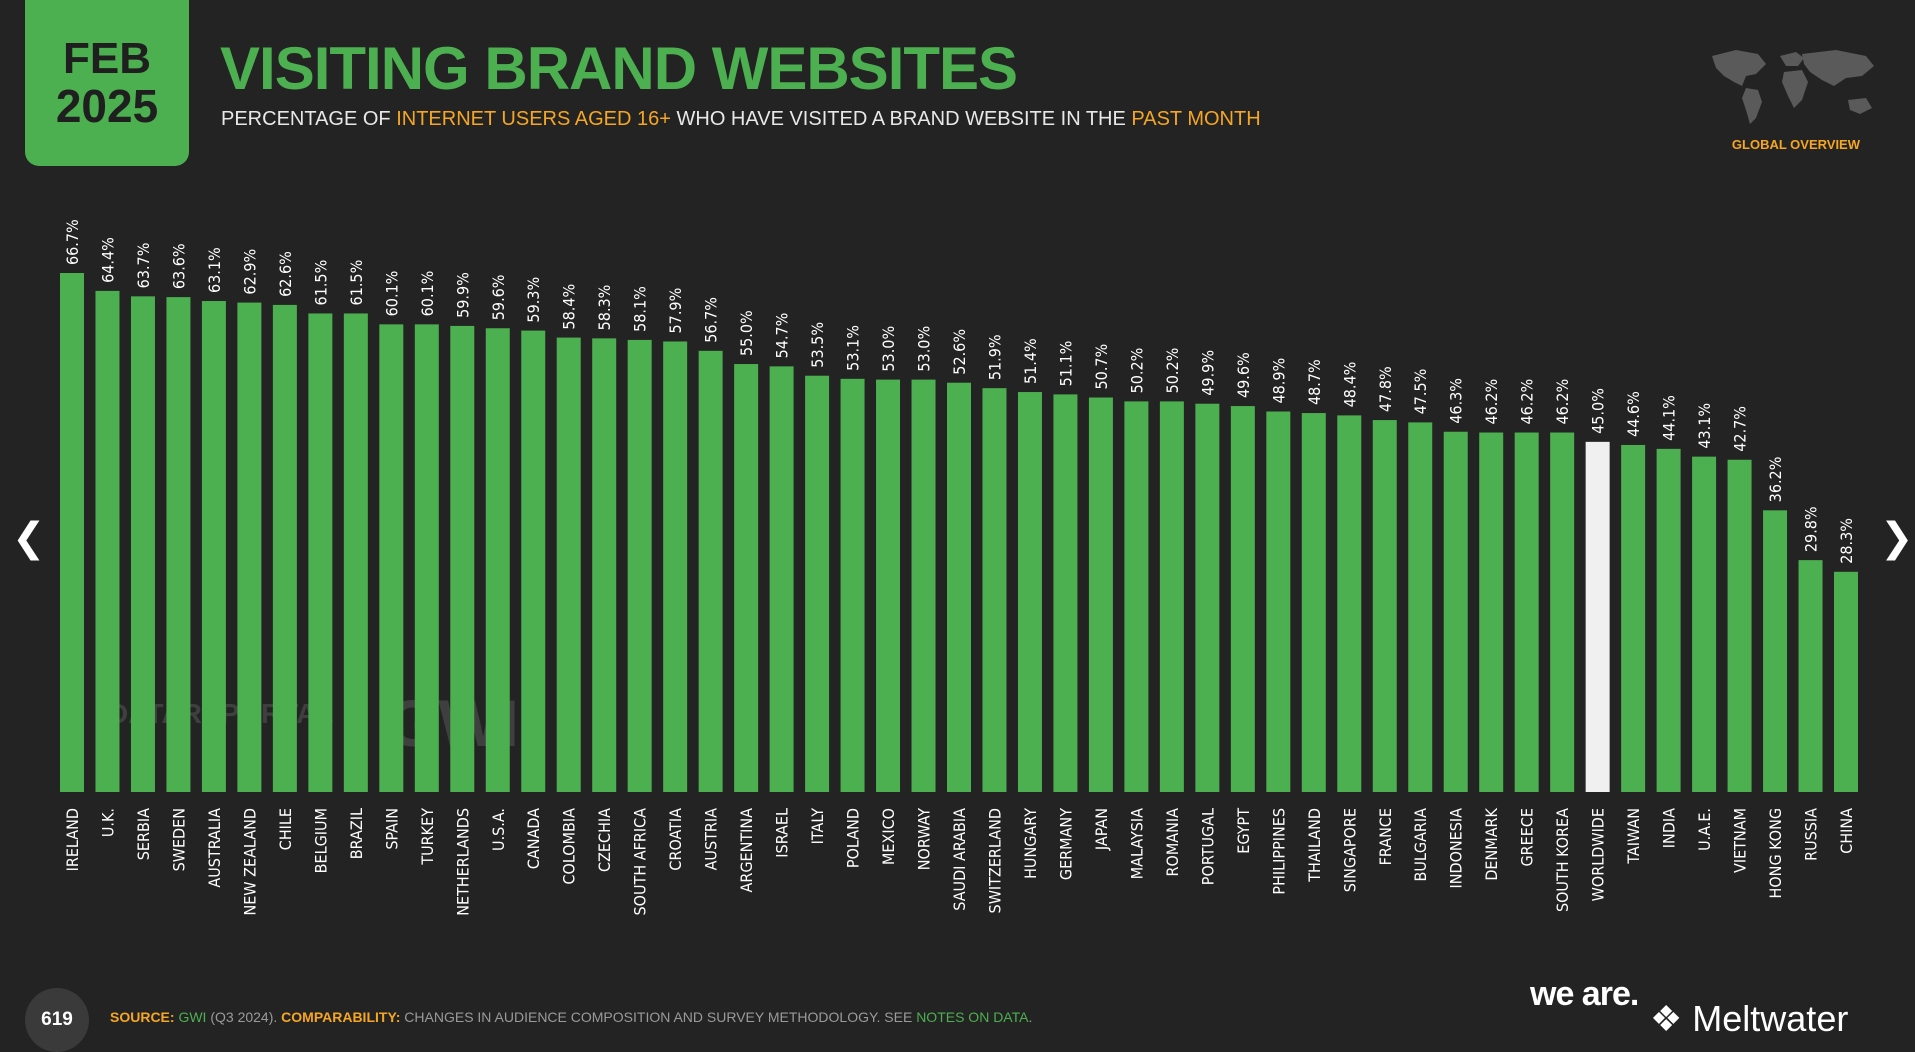 The height and width of the screenshot is (1052, 1915). I want to click on category-label-canada: CANADA, so click(533, 838).